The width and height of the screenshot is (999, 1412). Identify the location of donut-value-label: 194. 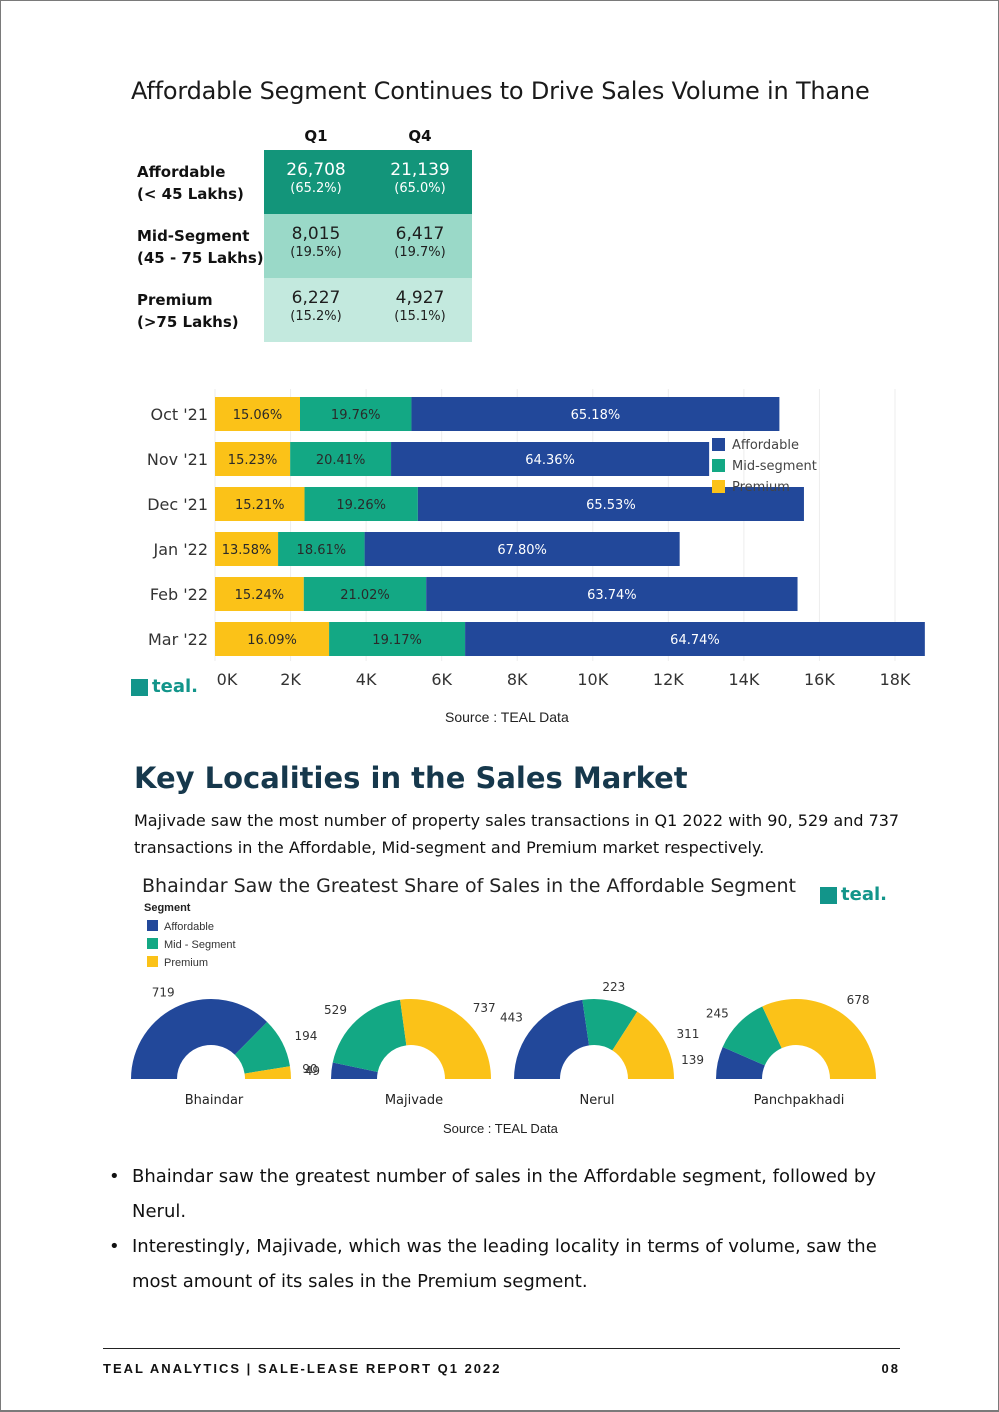
(306, 1036).